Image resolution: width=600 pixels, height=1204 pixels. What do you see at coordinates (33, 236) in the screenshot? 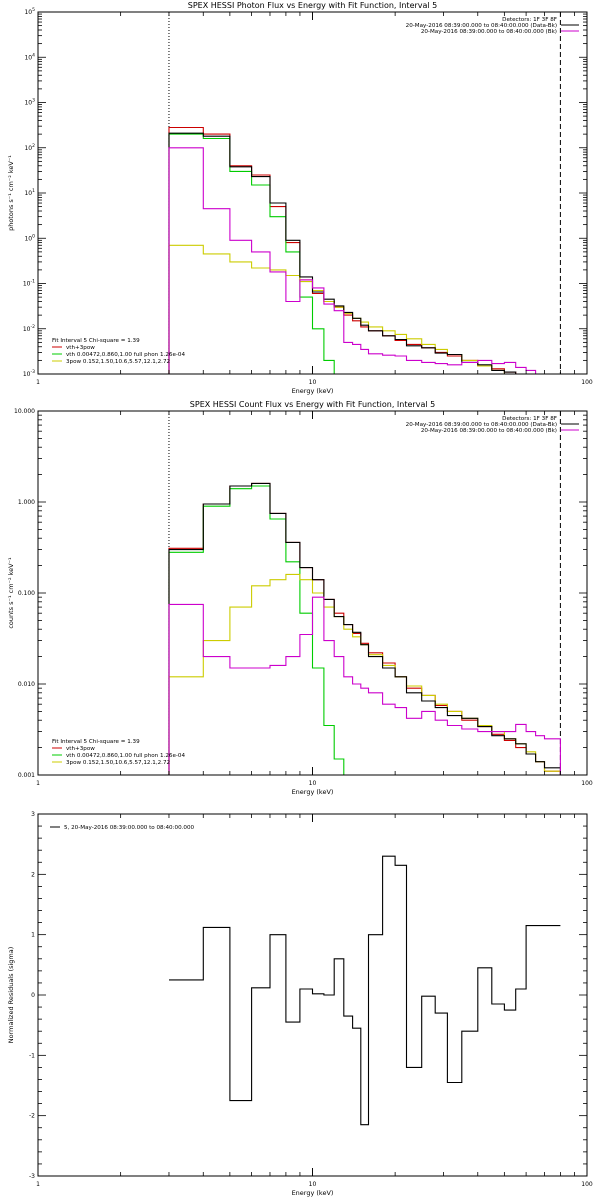
I see `y-tick-exponent: 0` at bounding box center [33, 236].